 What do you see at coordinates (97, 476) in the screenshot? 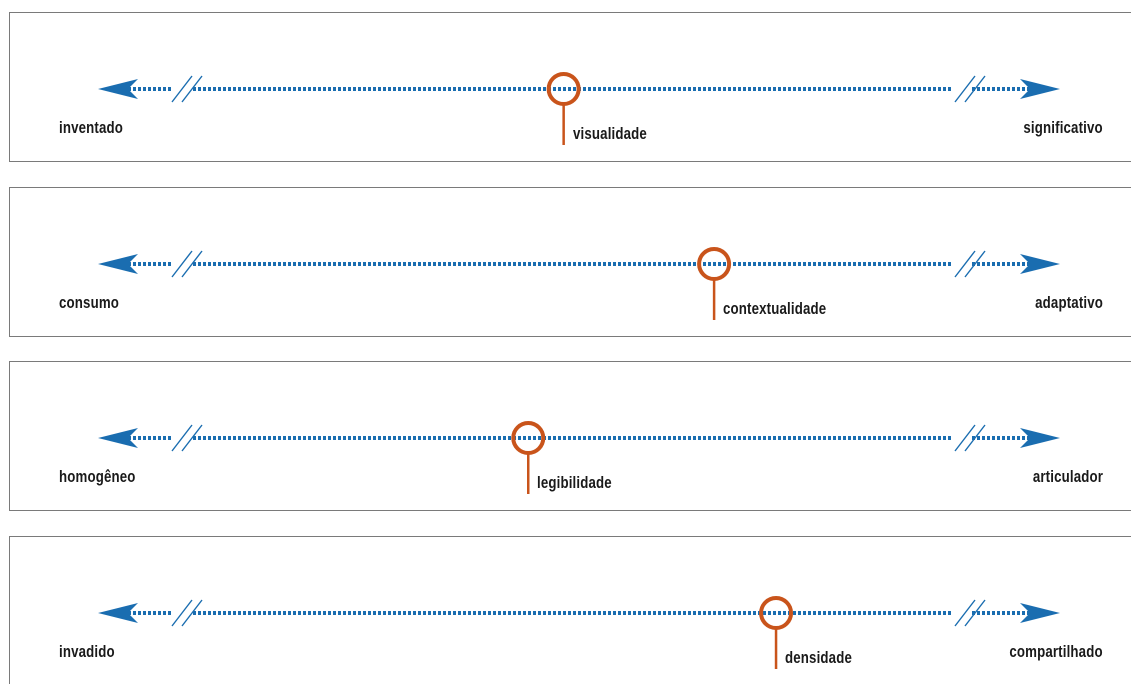
I see `left-pole-label: homogêneo` at bounding box center [97, 476].